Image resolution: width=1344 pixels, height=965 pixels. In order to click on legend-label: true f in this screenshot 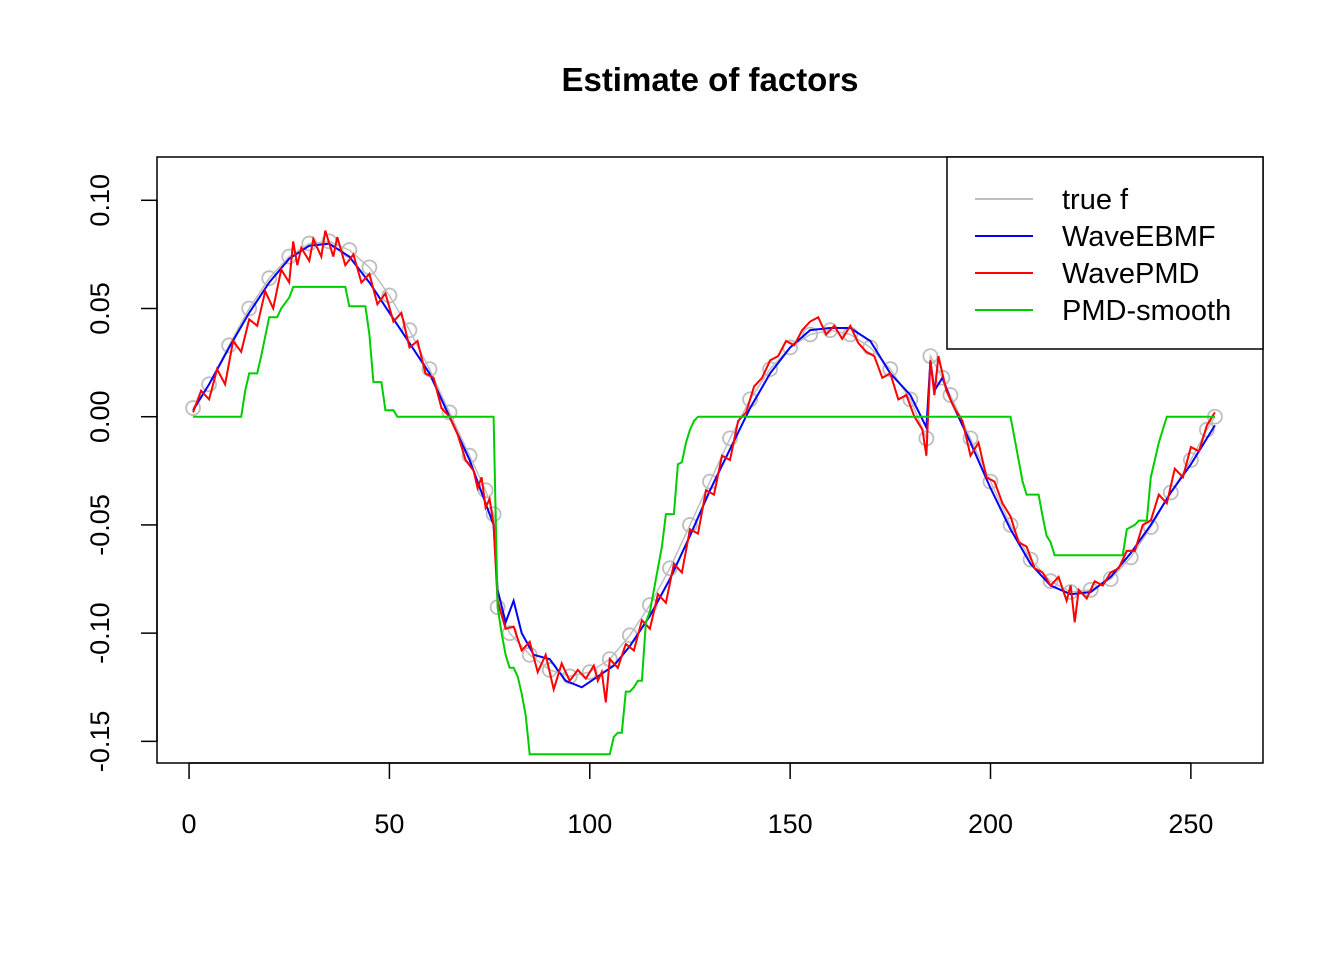, I will do `click(1095, 200)`.